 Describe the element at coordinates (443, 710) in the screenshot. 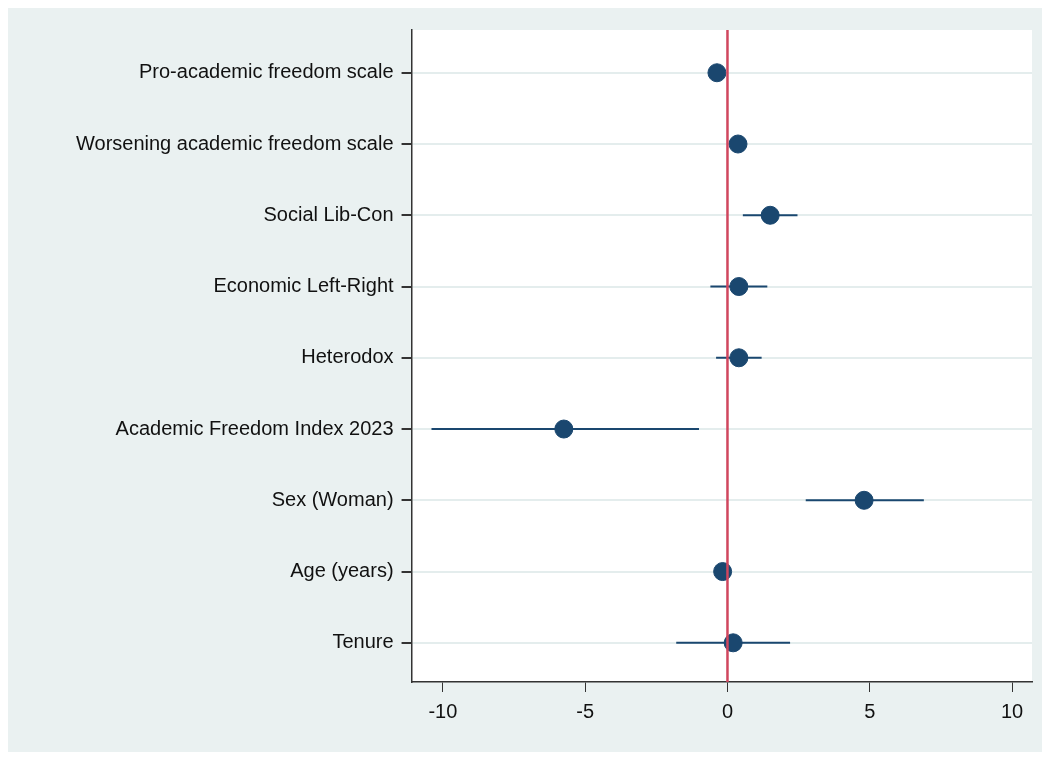

I see `x-tick-label: -10` at that location.